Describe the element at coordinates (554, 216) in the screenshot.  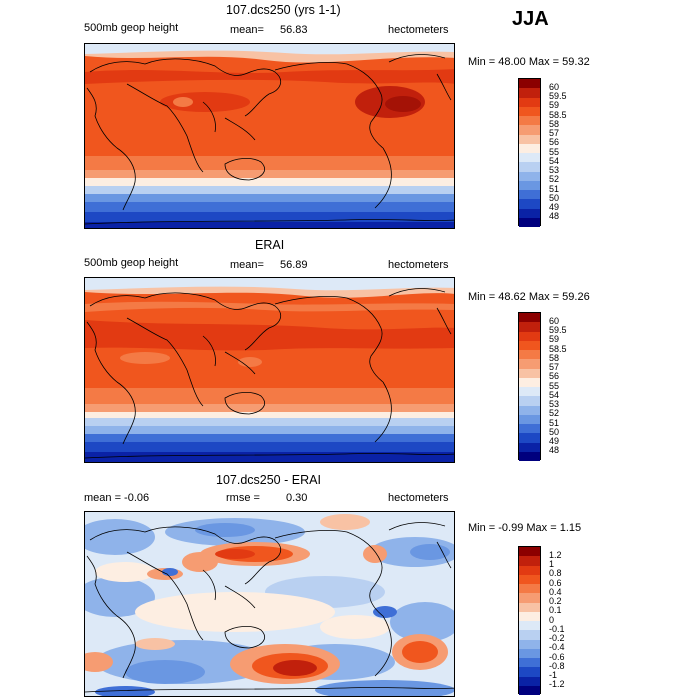
I see `panel1-cb-label: 48` at that location.